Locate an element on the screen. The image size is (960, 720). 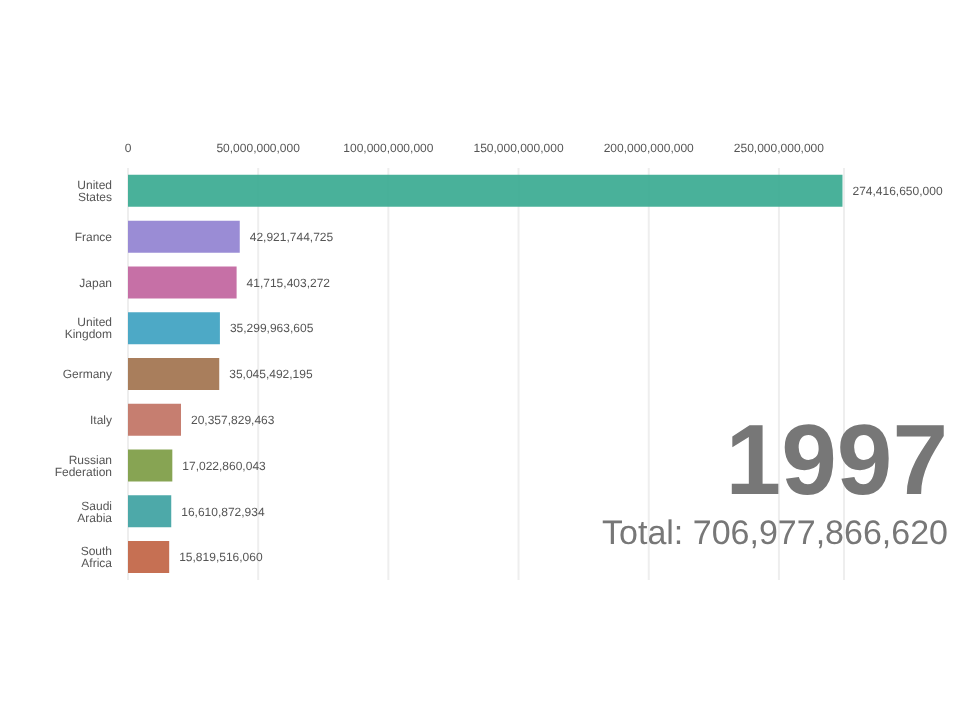
annotation: 1997 is located at coordinates (836, 460).